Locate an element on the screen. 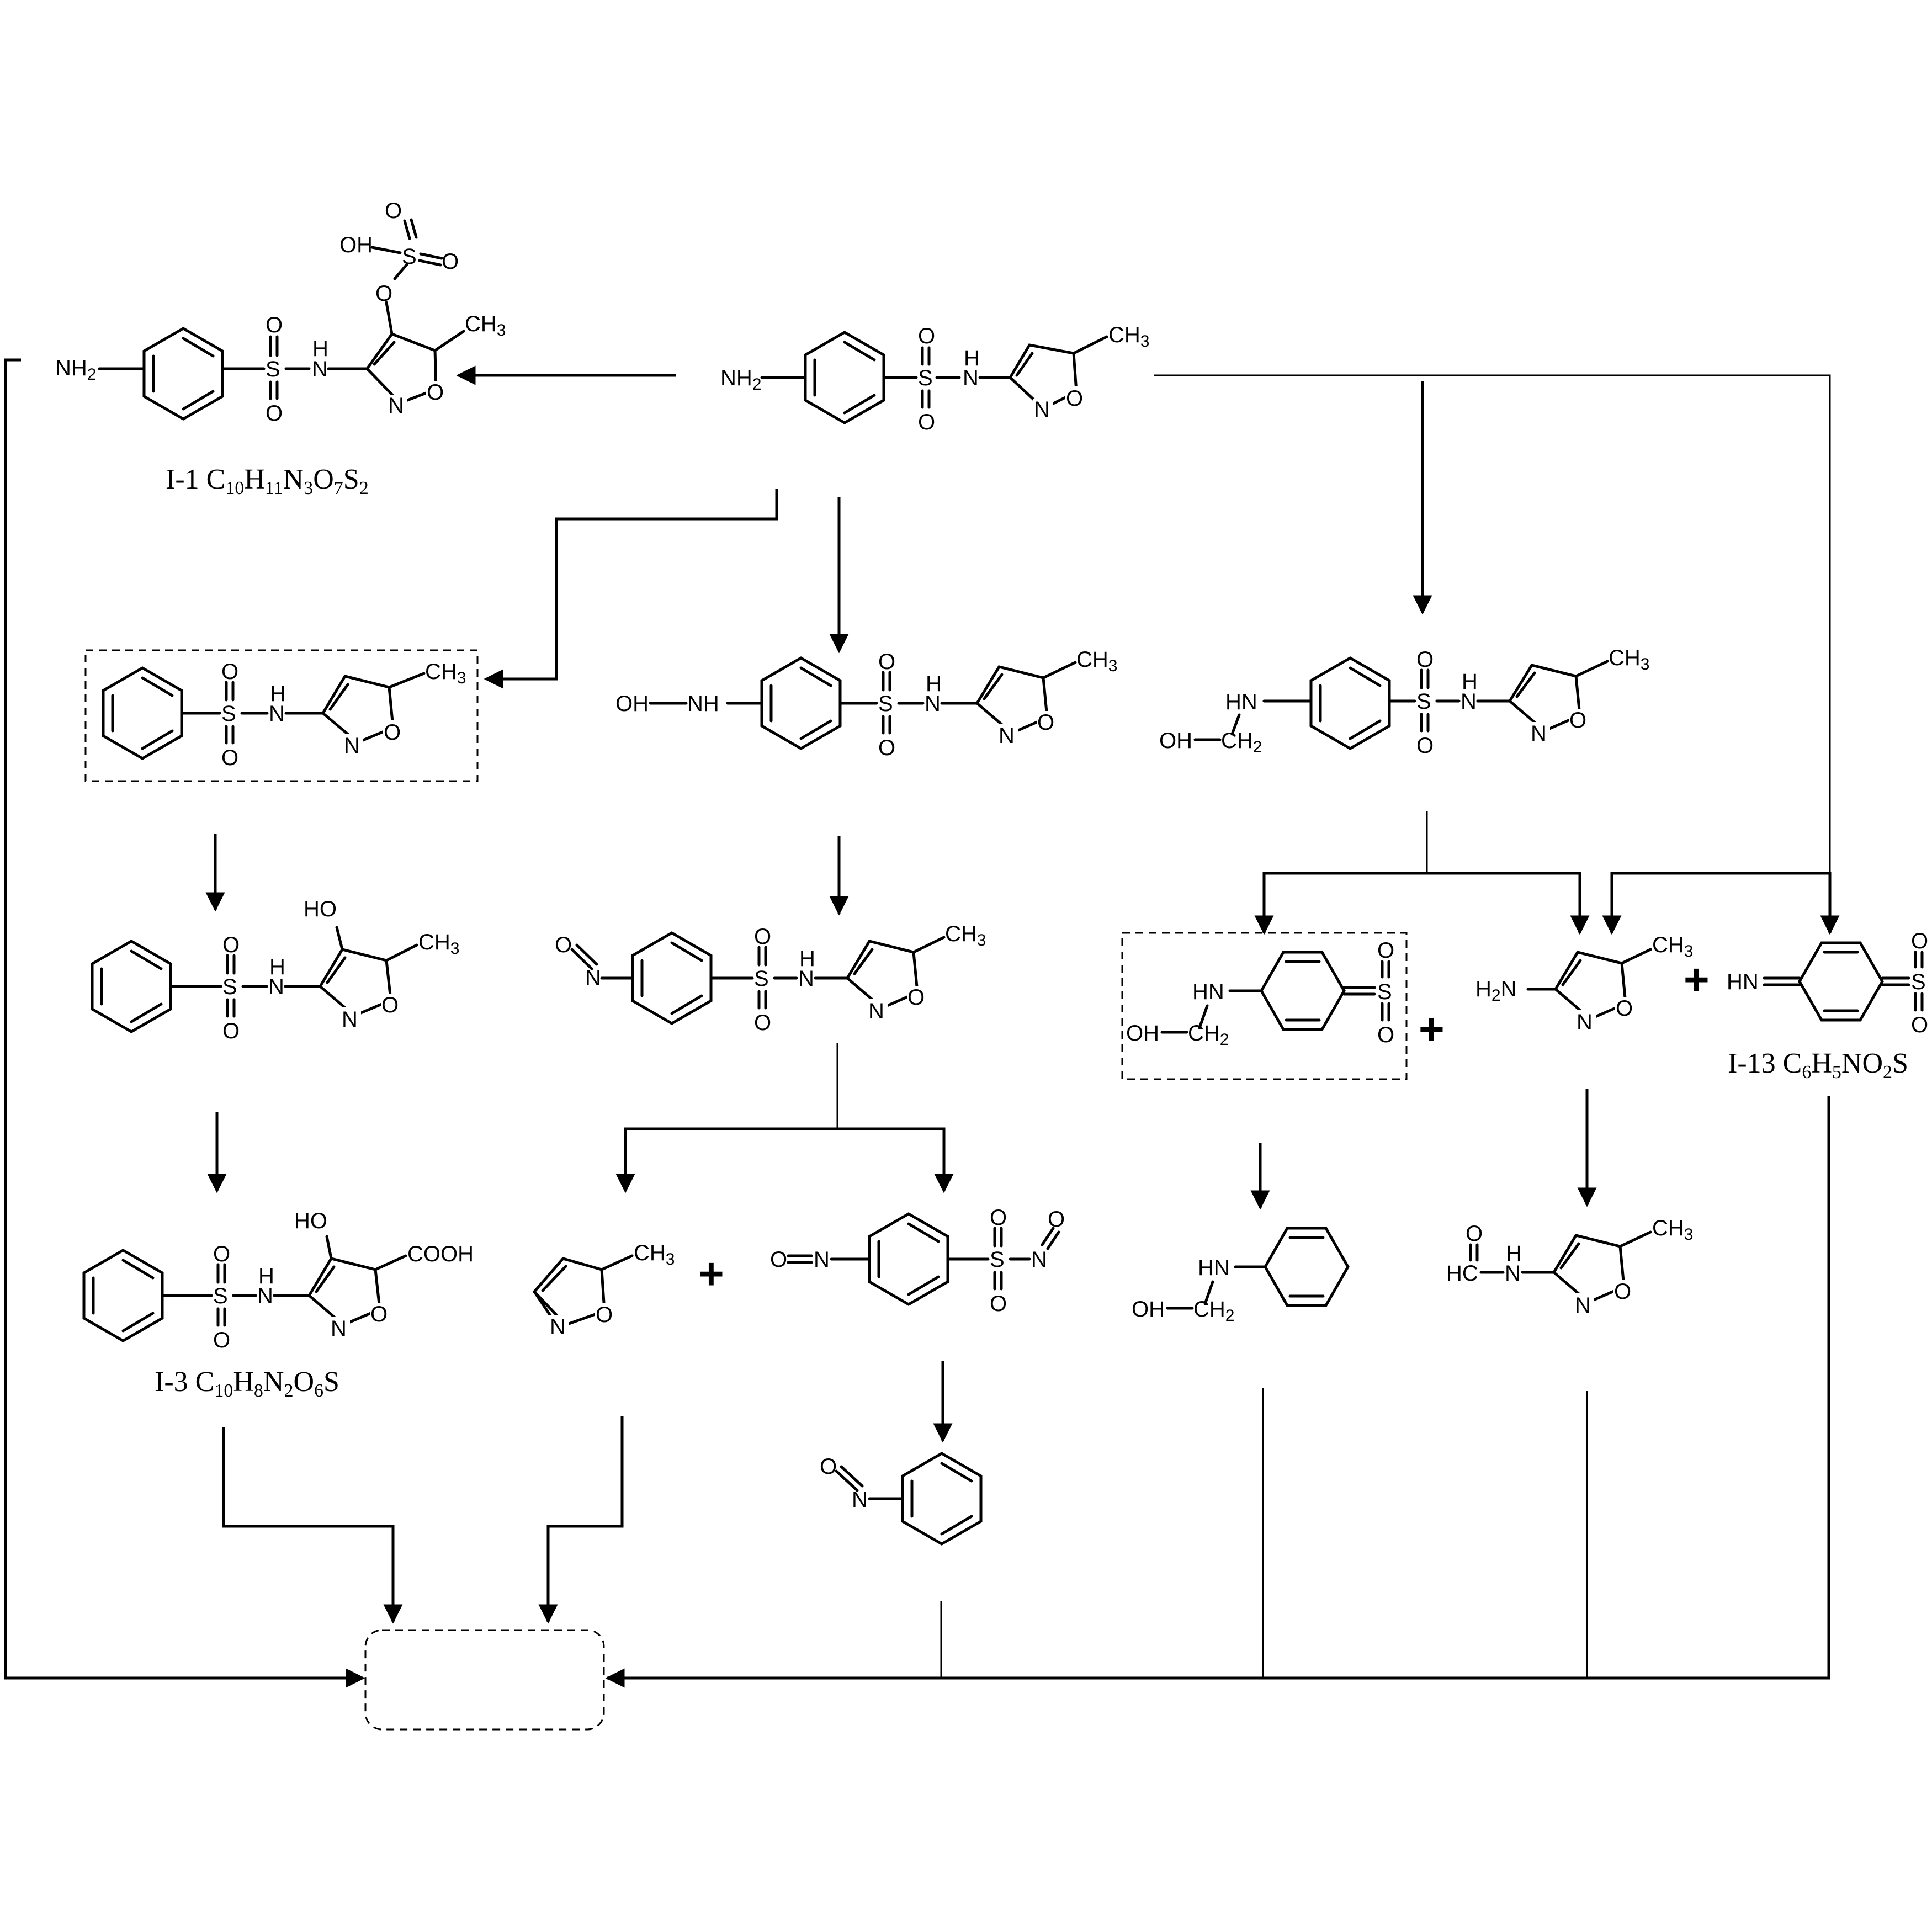  caption-i3: I-3 C10H8N2O6S is located at coordinates (247, 1384).